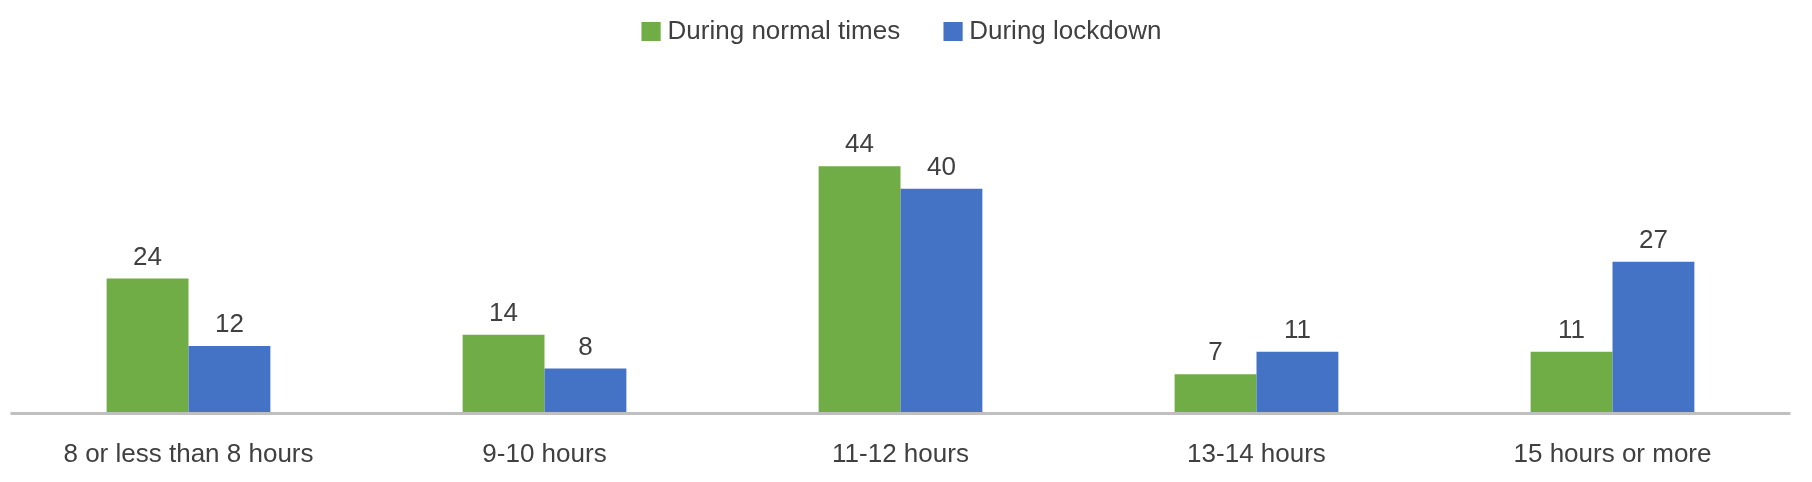  What do you see at coordinates (941, 165) in the screenshot?
I see `data-label: 40` at bounding box center [941, 165].